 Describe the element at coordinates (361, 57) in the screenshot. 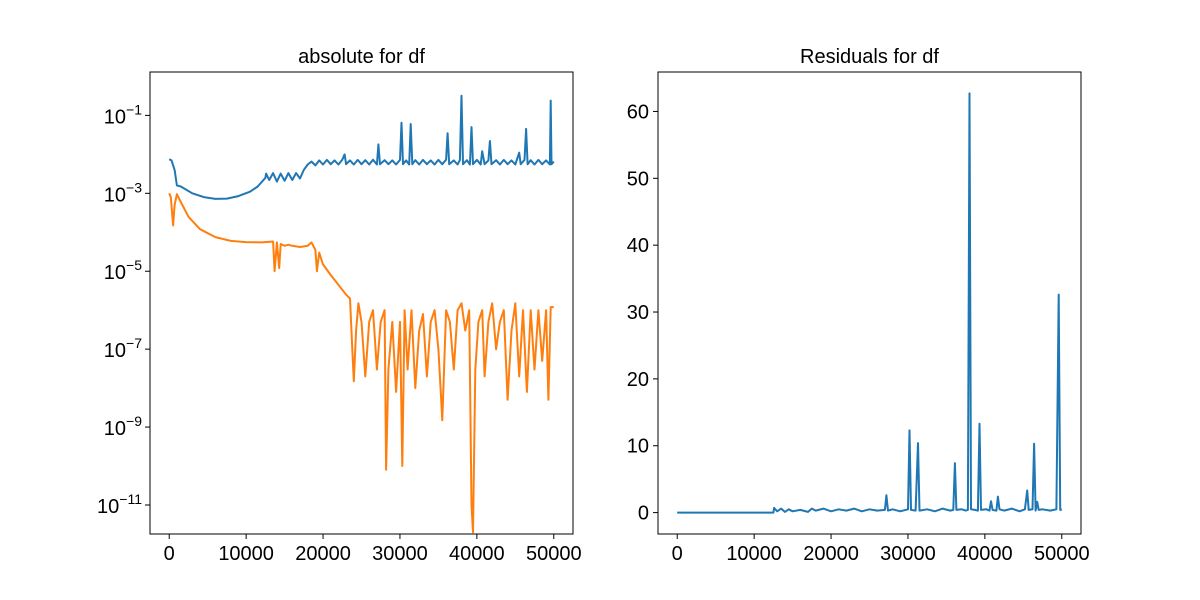

I see `chart-title: absolute for df` at that location.